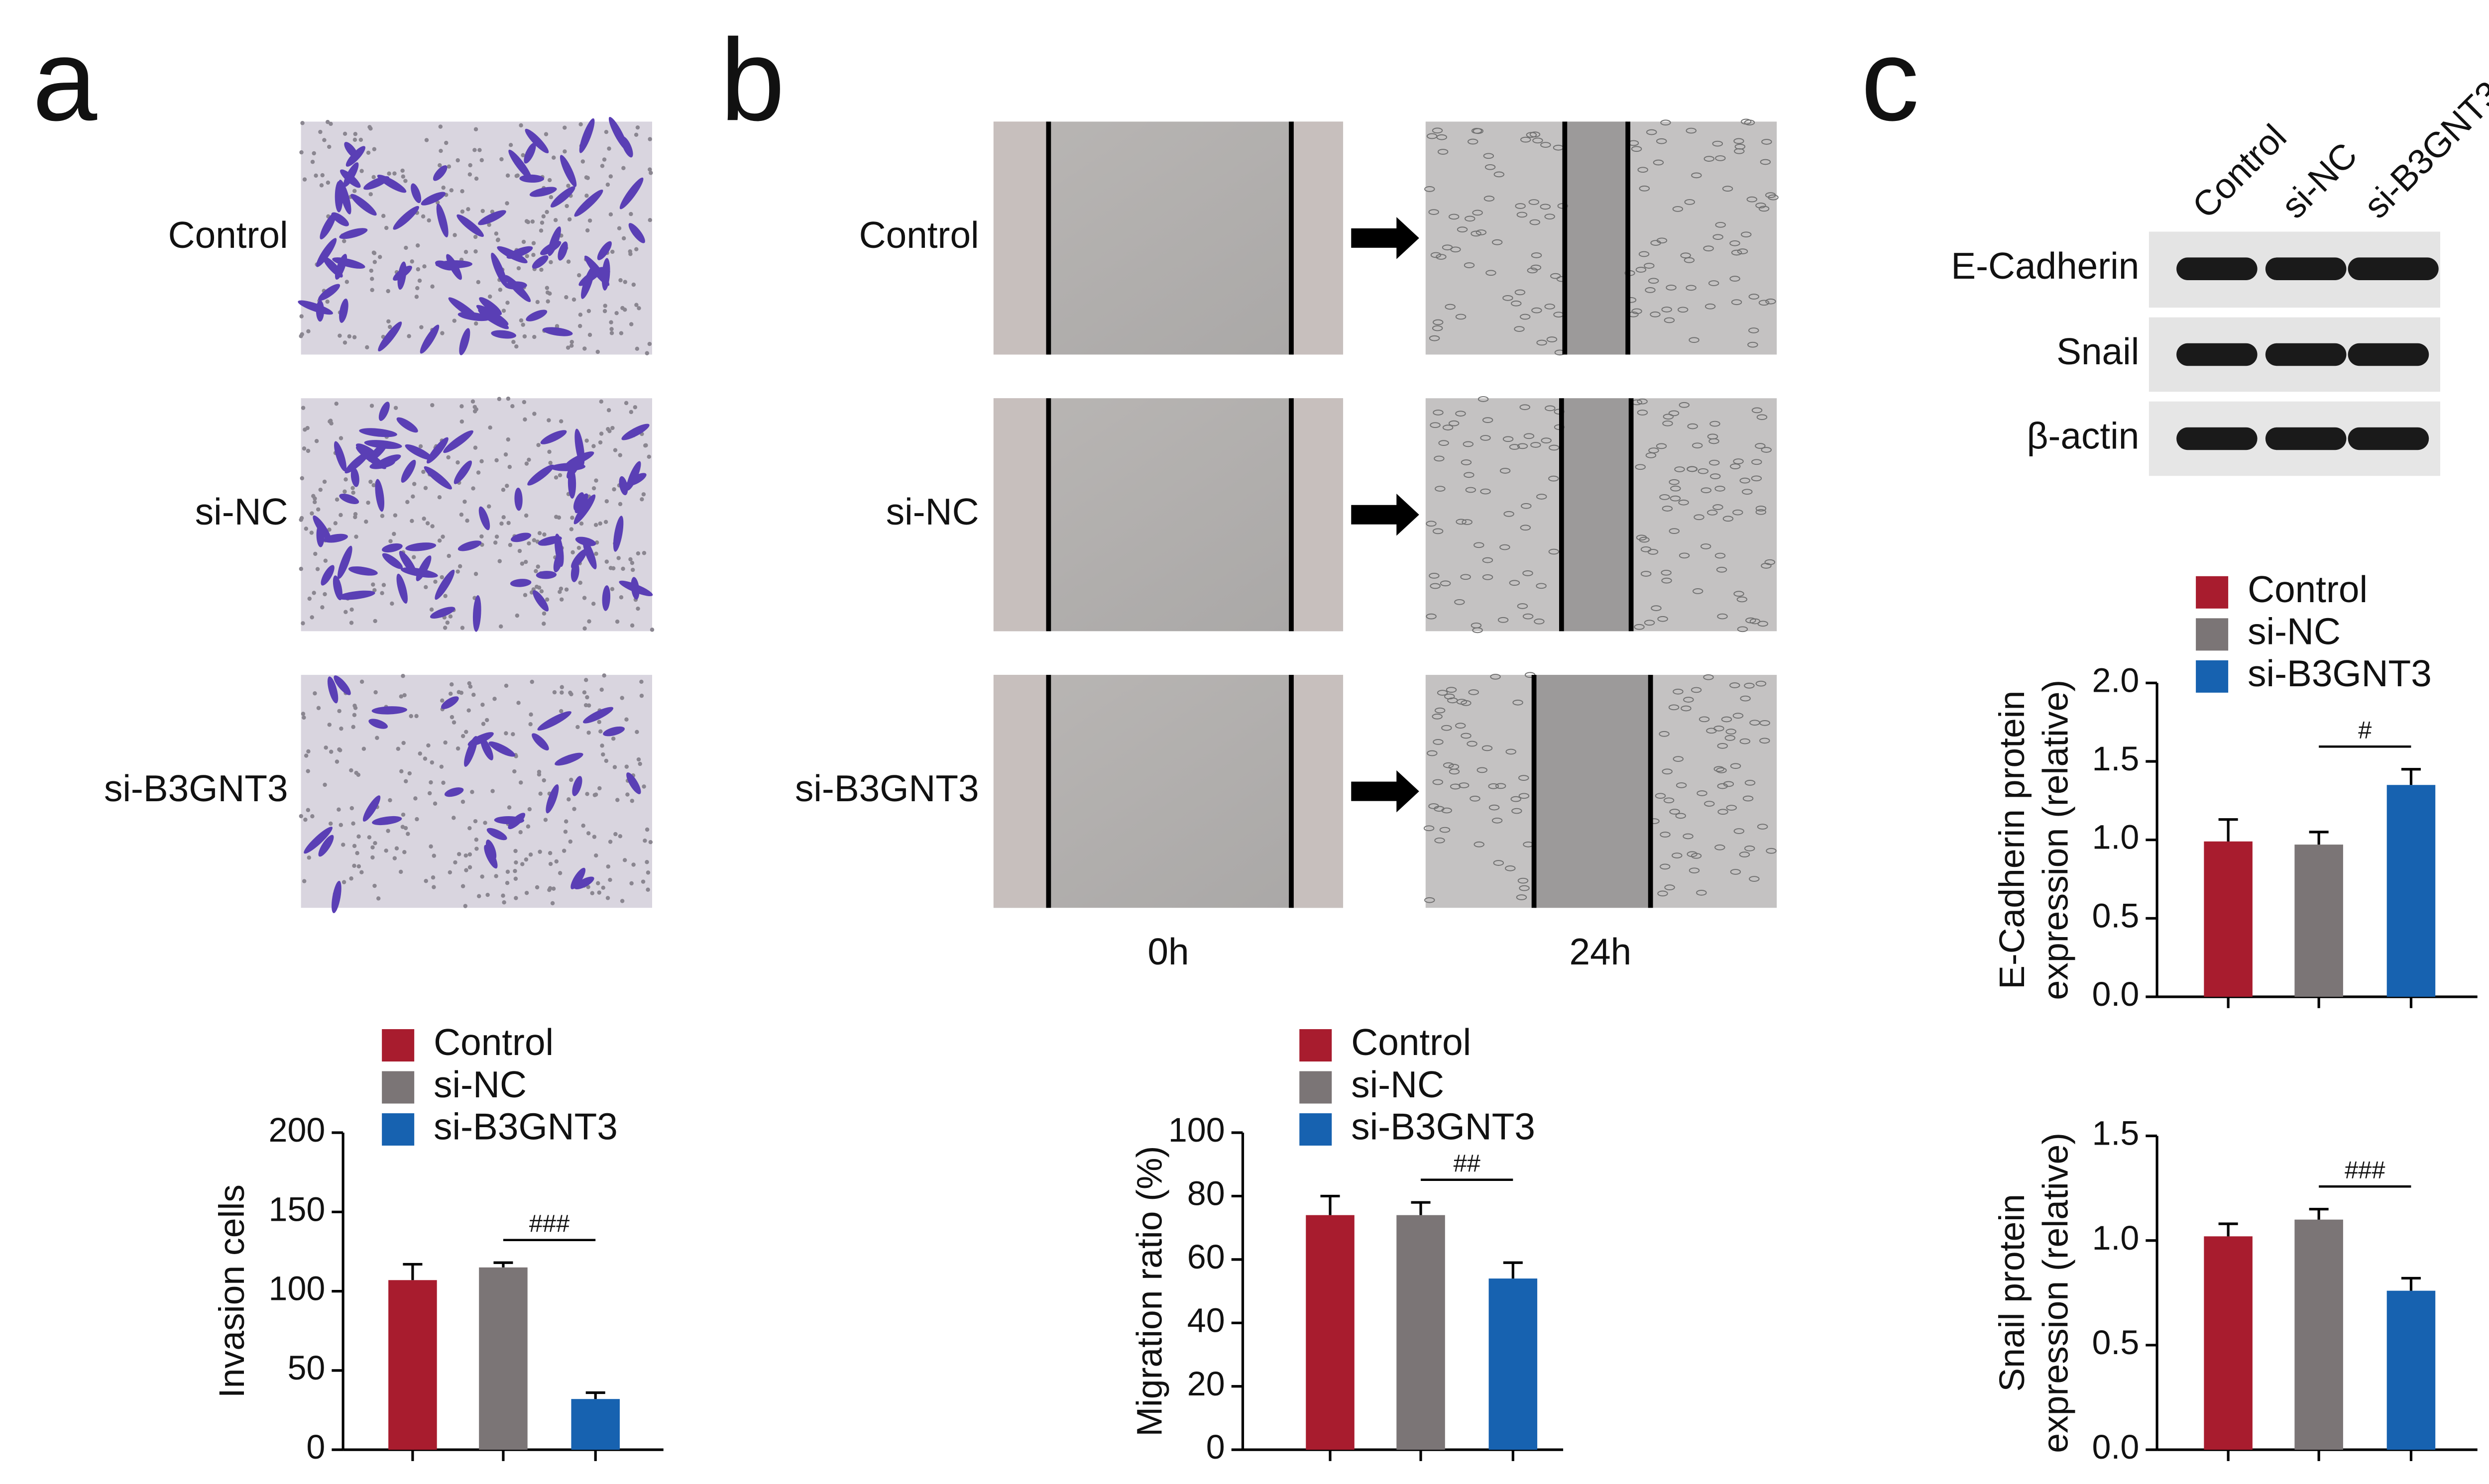 The image size is (2489, 1484). What do you see at coordinates (1421, 1208) in the screenshot?
I see `error-bar` at bounding box center [1421, 1208].